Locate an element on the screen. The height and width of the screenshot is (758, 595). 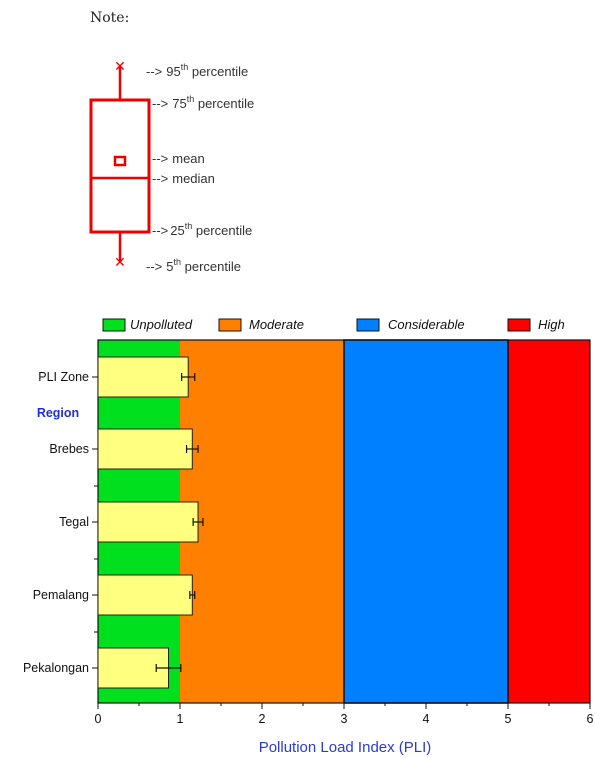
zone-band-moderate is located at coordinates (262, 521).